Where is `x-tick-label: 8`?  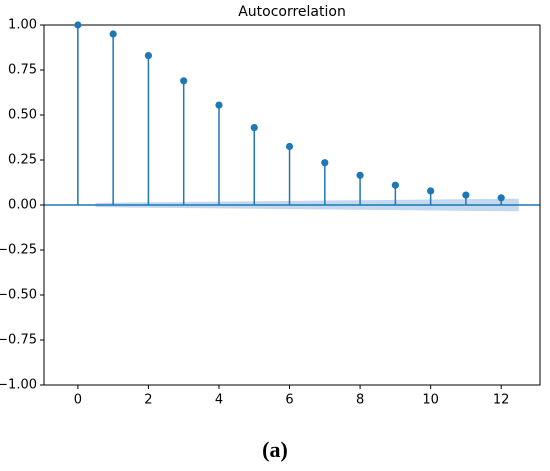 x-tick-label: 8 is located at coordinates (360, 400).